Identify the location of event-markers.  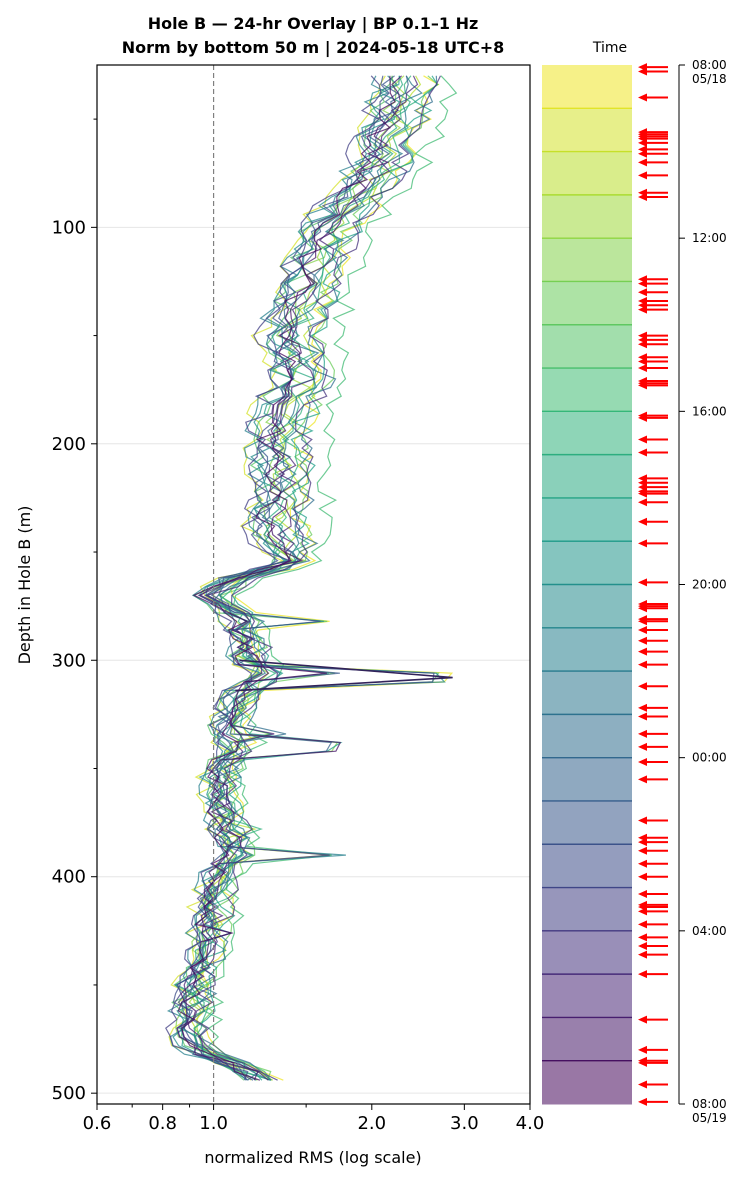
(653, 584).